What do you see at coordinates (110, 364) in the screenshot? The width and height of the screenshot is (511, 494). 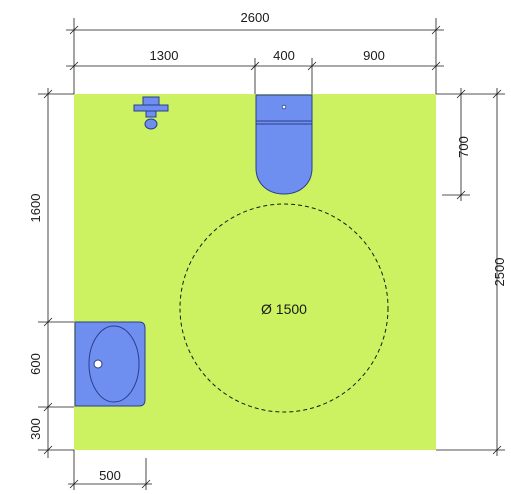 I see `washbasin-icon` at bounding box center [110, 364].